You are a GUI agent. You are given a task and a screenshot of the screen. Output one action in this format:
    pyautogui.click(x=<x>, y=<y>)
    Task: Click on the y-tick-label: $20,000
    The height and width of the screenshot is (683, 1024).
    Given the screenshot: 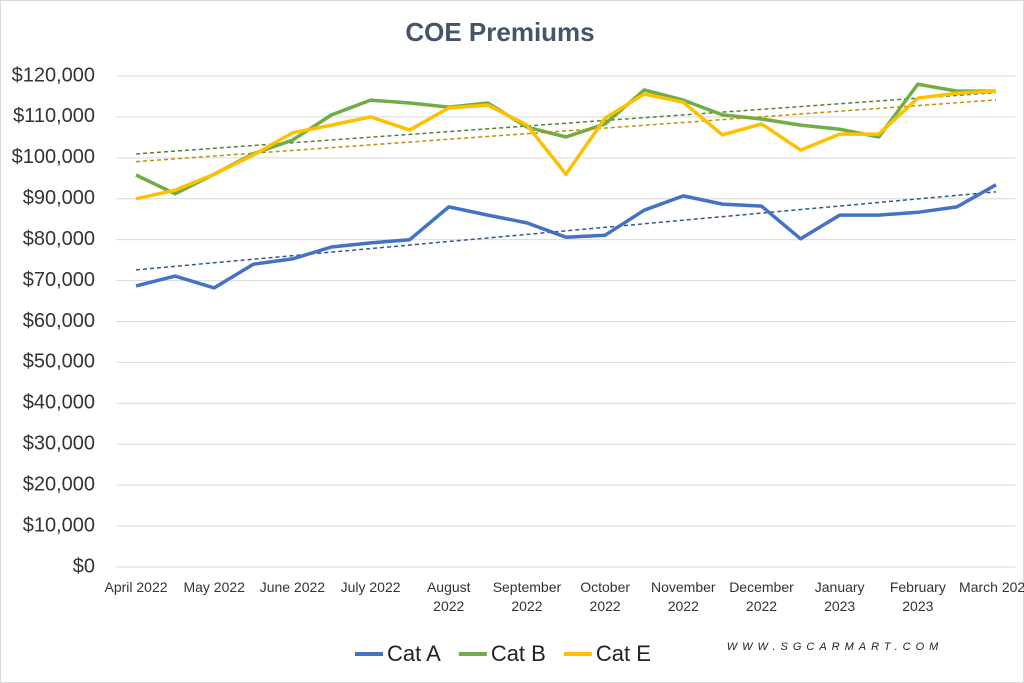 What is the action you would take?
    pyautogui.click(x=59, y=484)
    